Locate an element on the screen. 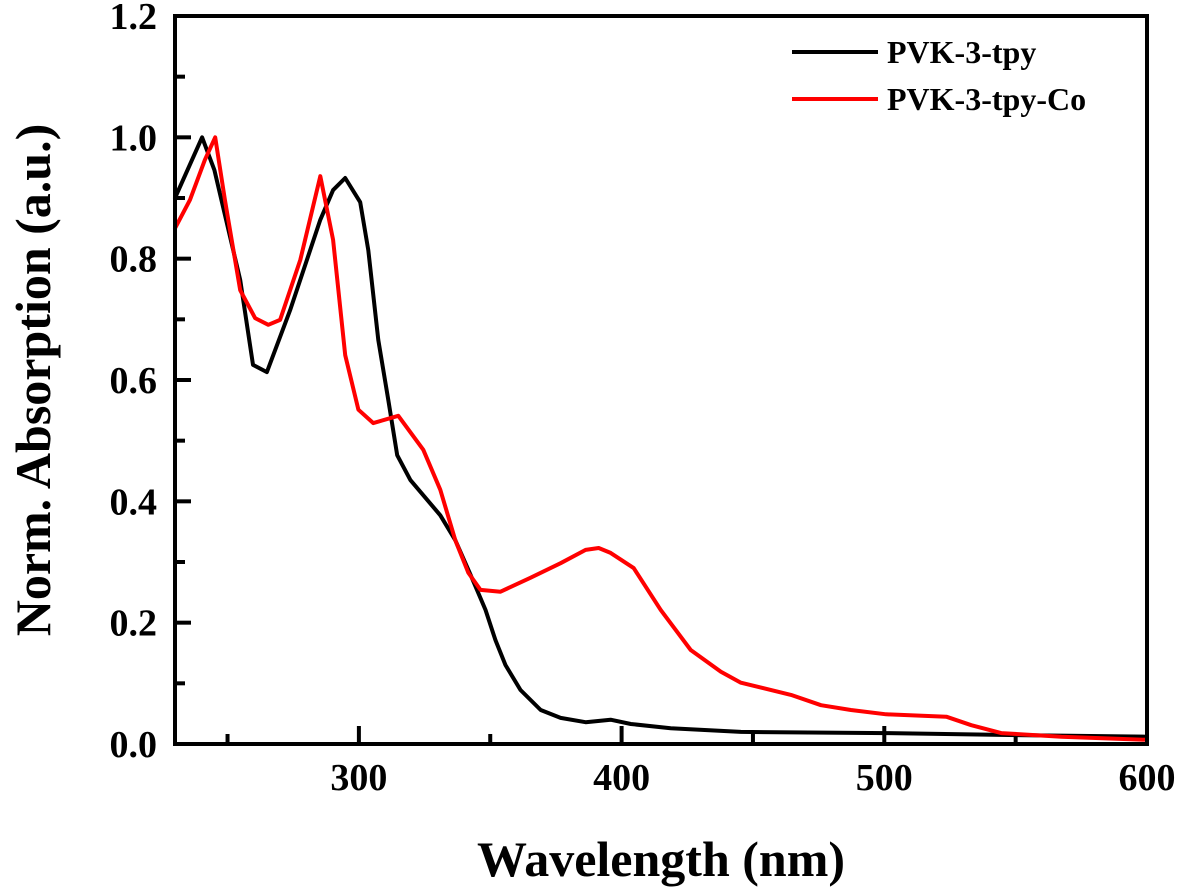 The image size is (1181, 888). legend-label-pvk-3-tpy: PVK-3-tpy is located at coordinates (961, 52).